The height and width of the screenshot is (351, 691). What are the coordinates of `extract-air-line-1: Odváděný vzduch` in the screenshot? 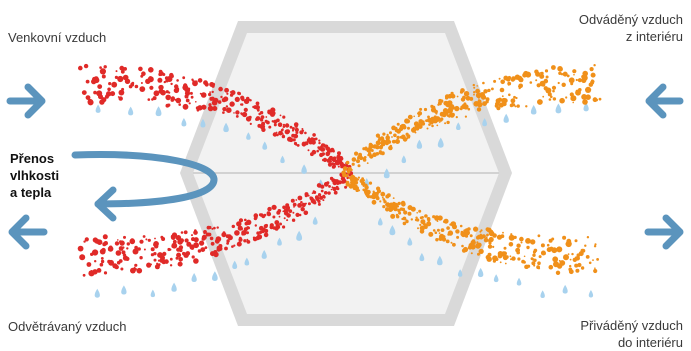 It's located at (630, 19).